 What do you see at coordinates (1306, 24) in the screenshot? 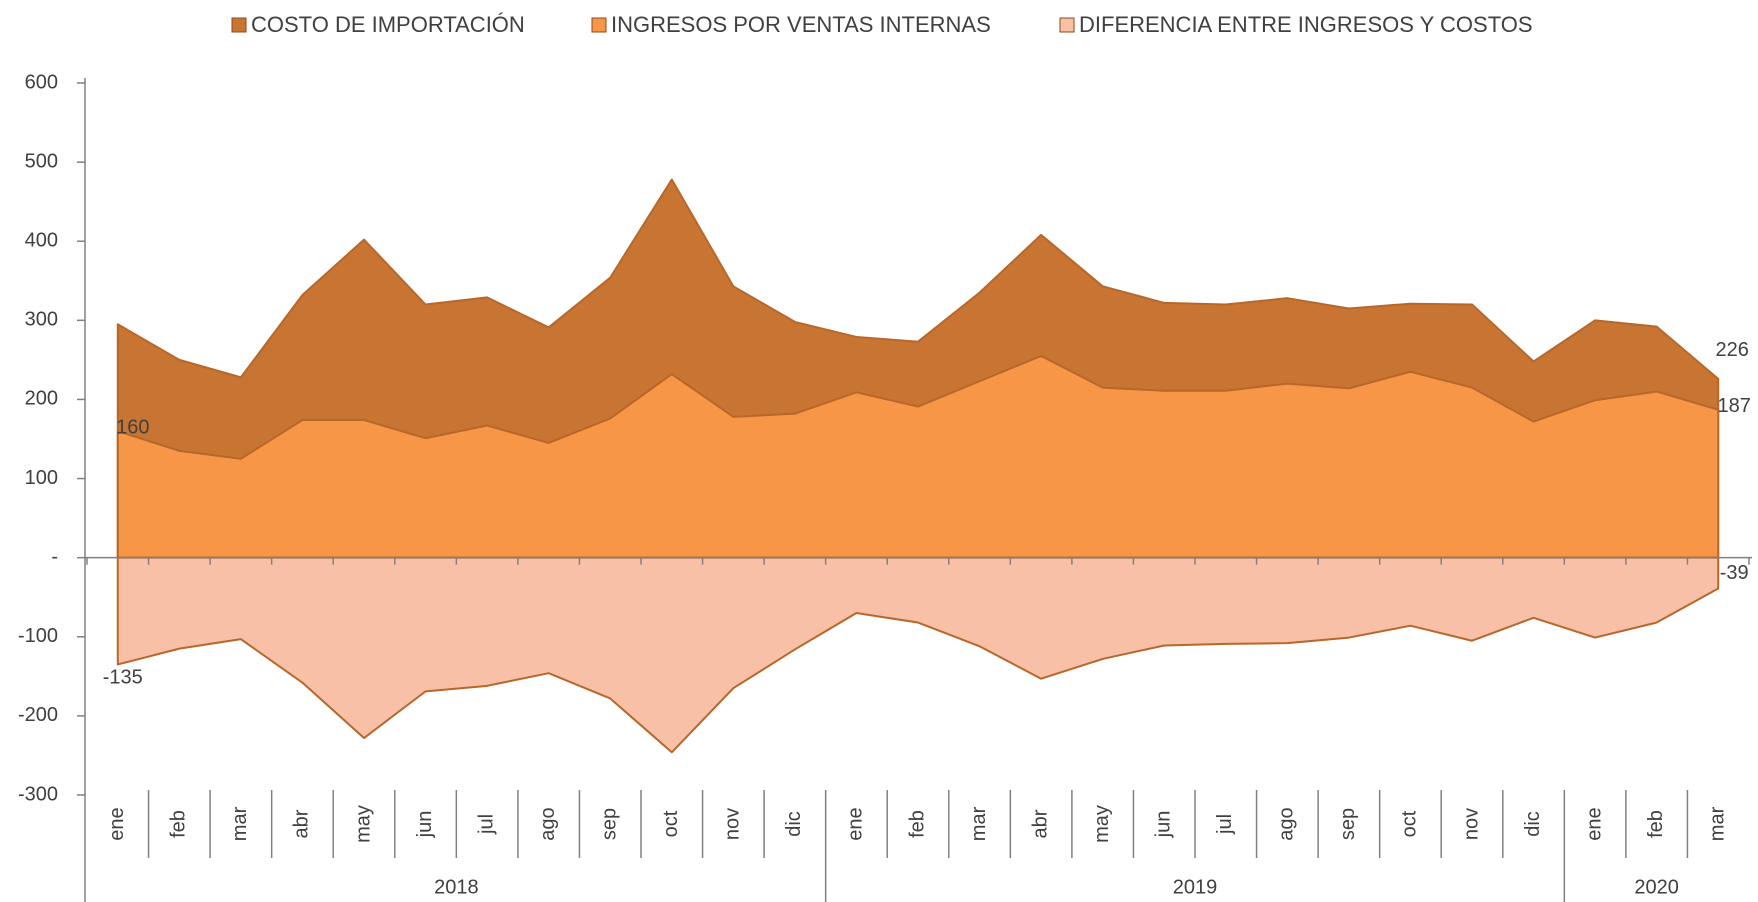
I see `legend-label: DIFERENCIA ENTRE INGRESOS Y COSTOS` at bounding box center [1306, 24].